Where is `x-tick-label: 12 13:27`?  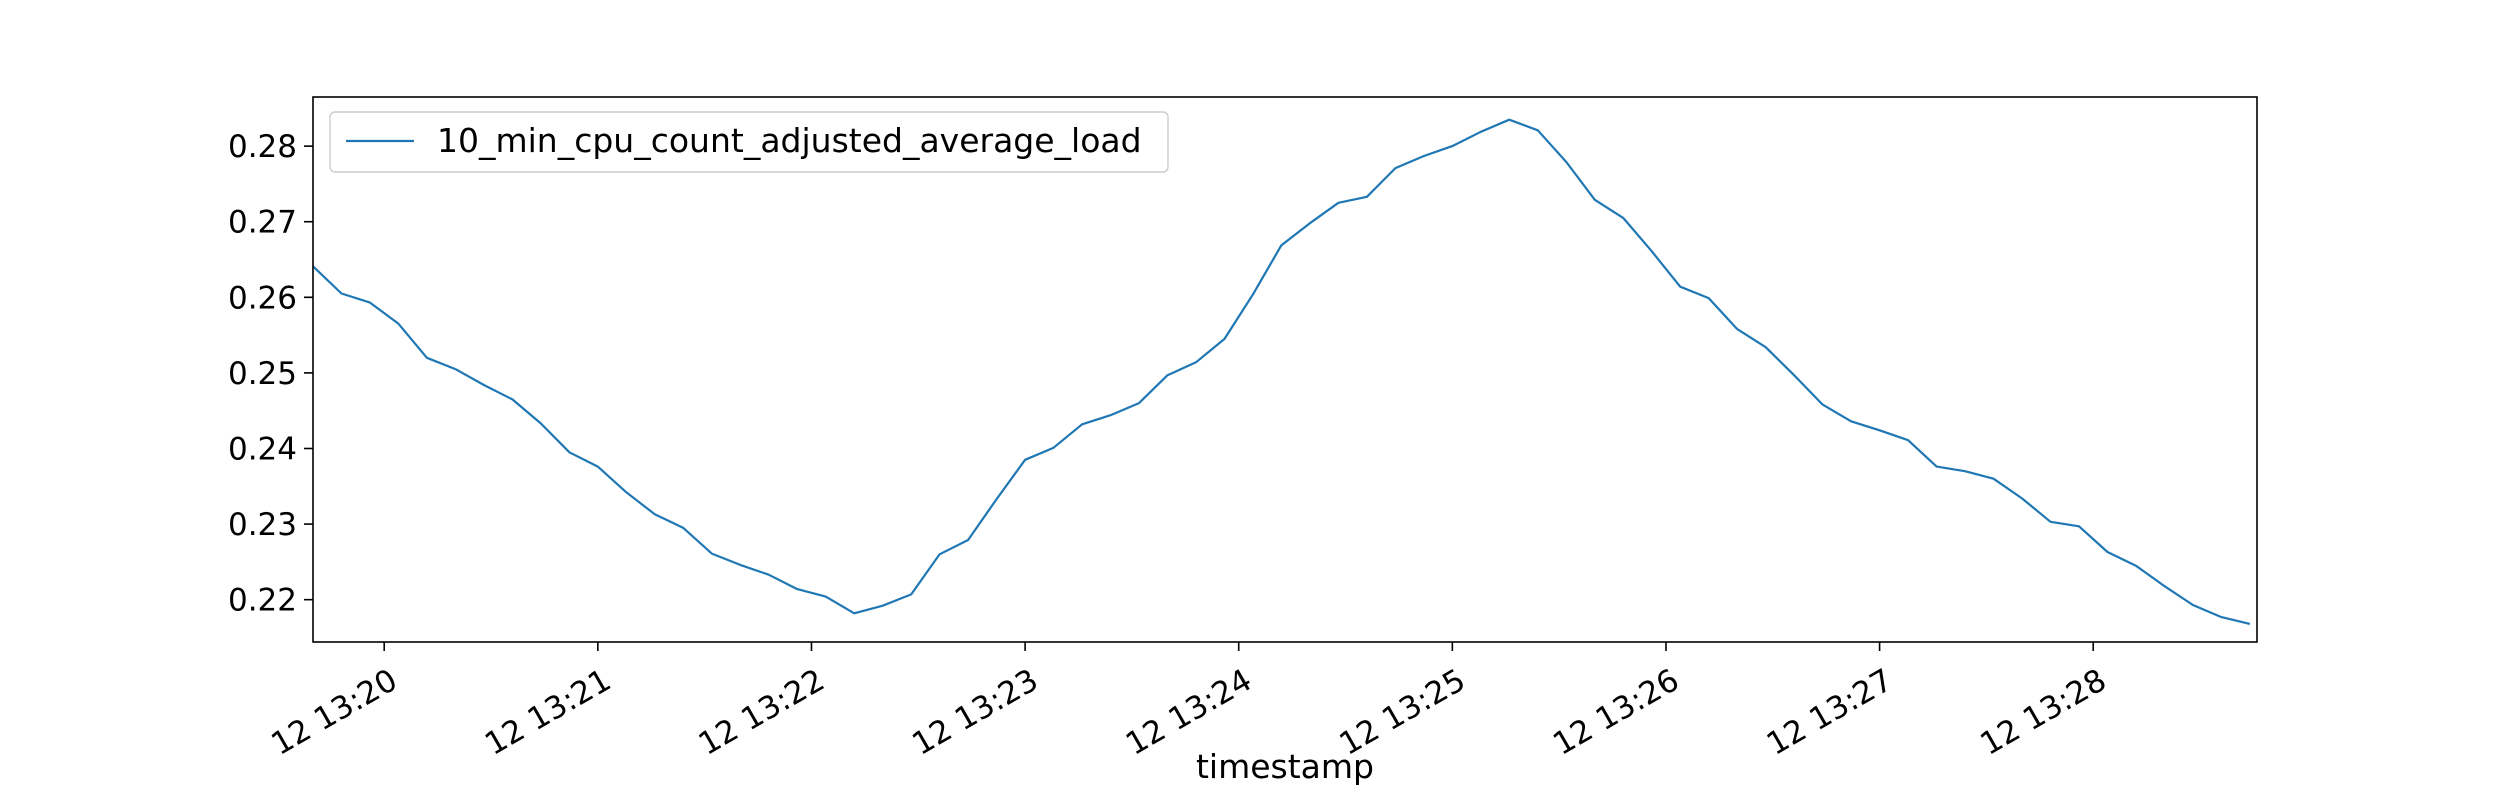
x-tick-label: 12 13:27 is located at coordinates (1830, 712).